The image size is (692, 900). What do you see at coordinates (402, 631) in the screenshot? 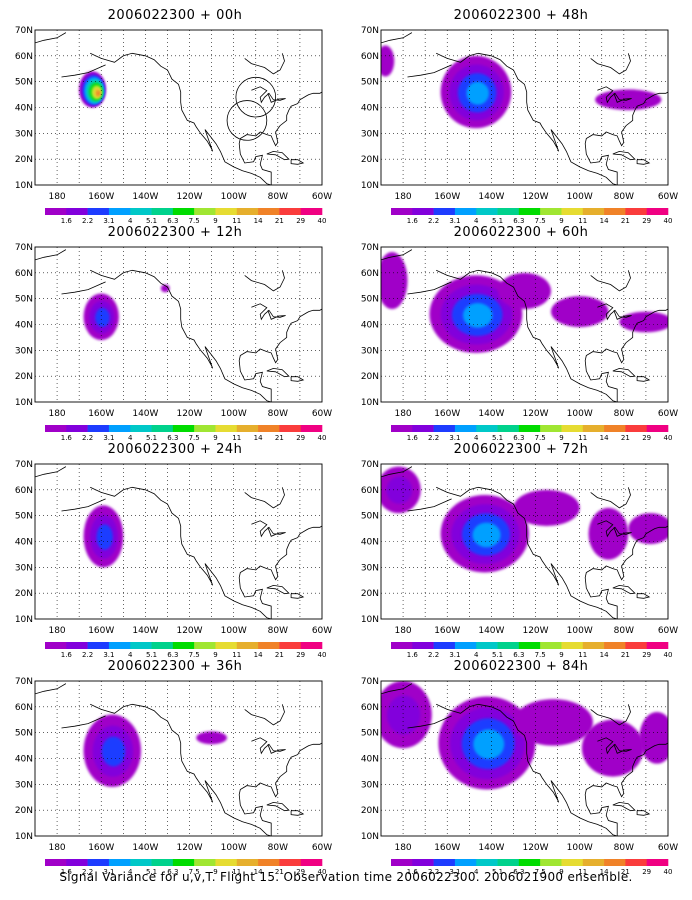
I see `lon-tick-label: 180` at bounding box center [402, 631].